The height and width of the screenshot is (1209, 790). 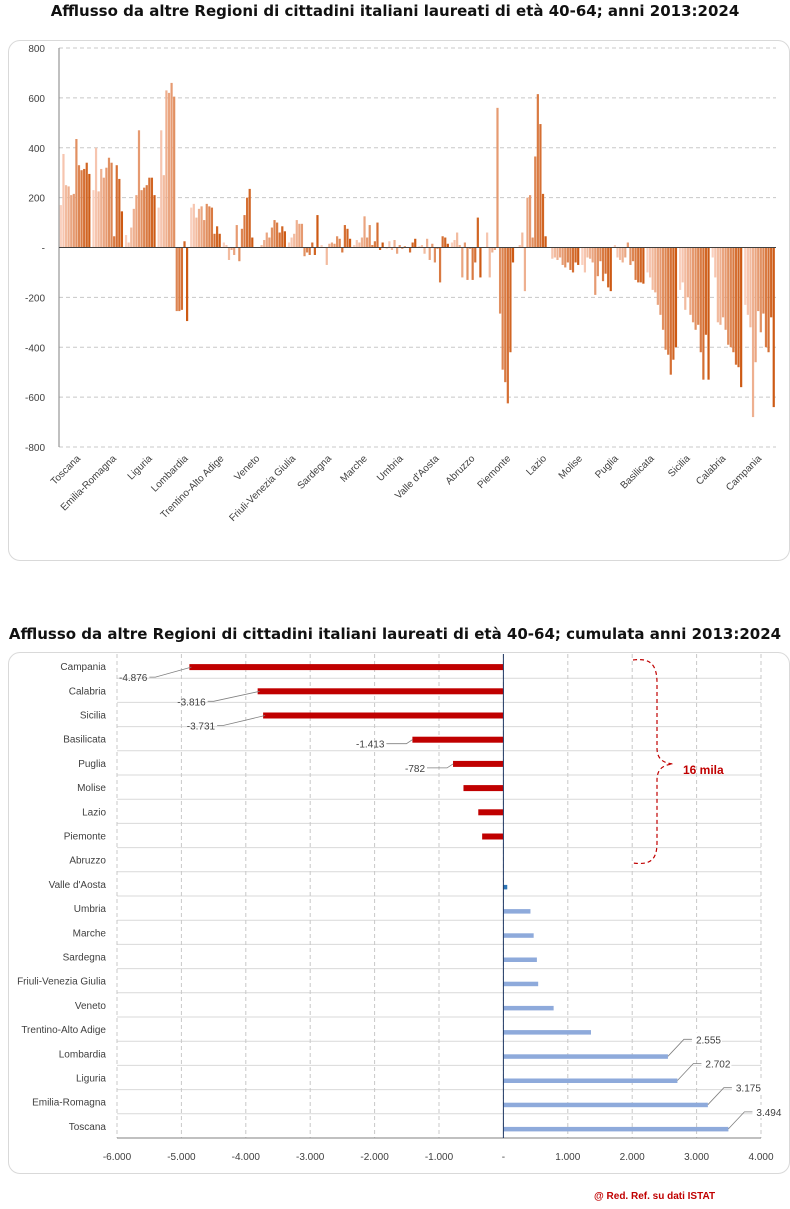 I want to click on data-label-bg-lombardia, so click(x=706, y=1039).